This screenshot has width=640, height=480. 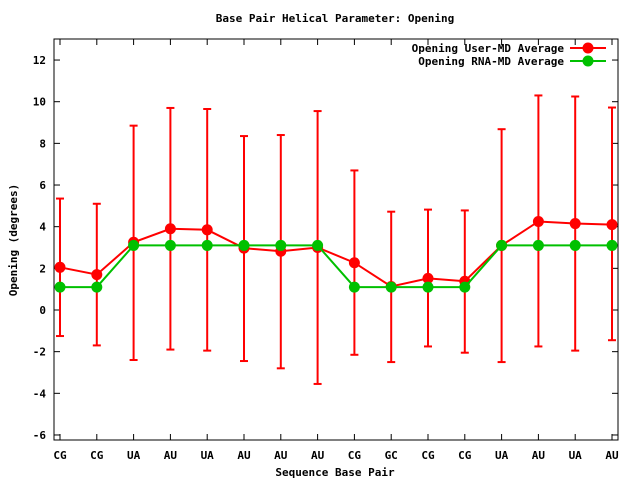 I want to click on y-tick-label: 8, so click(x=42, y=143).